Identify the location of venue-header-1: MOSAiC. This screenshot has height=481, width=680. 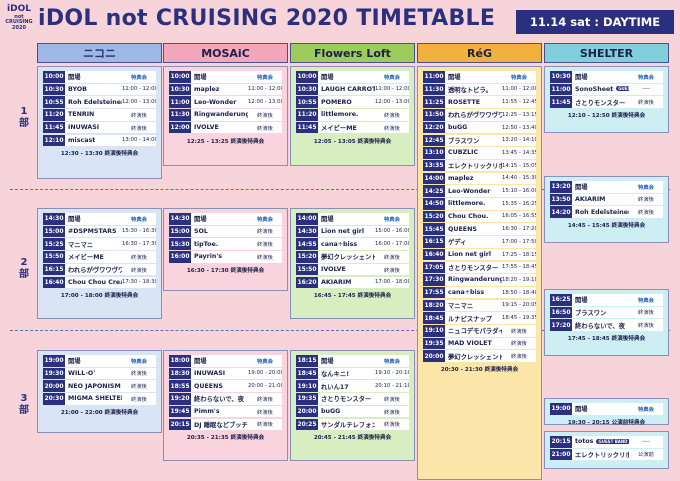
(225, 53).